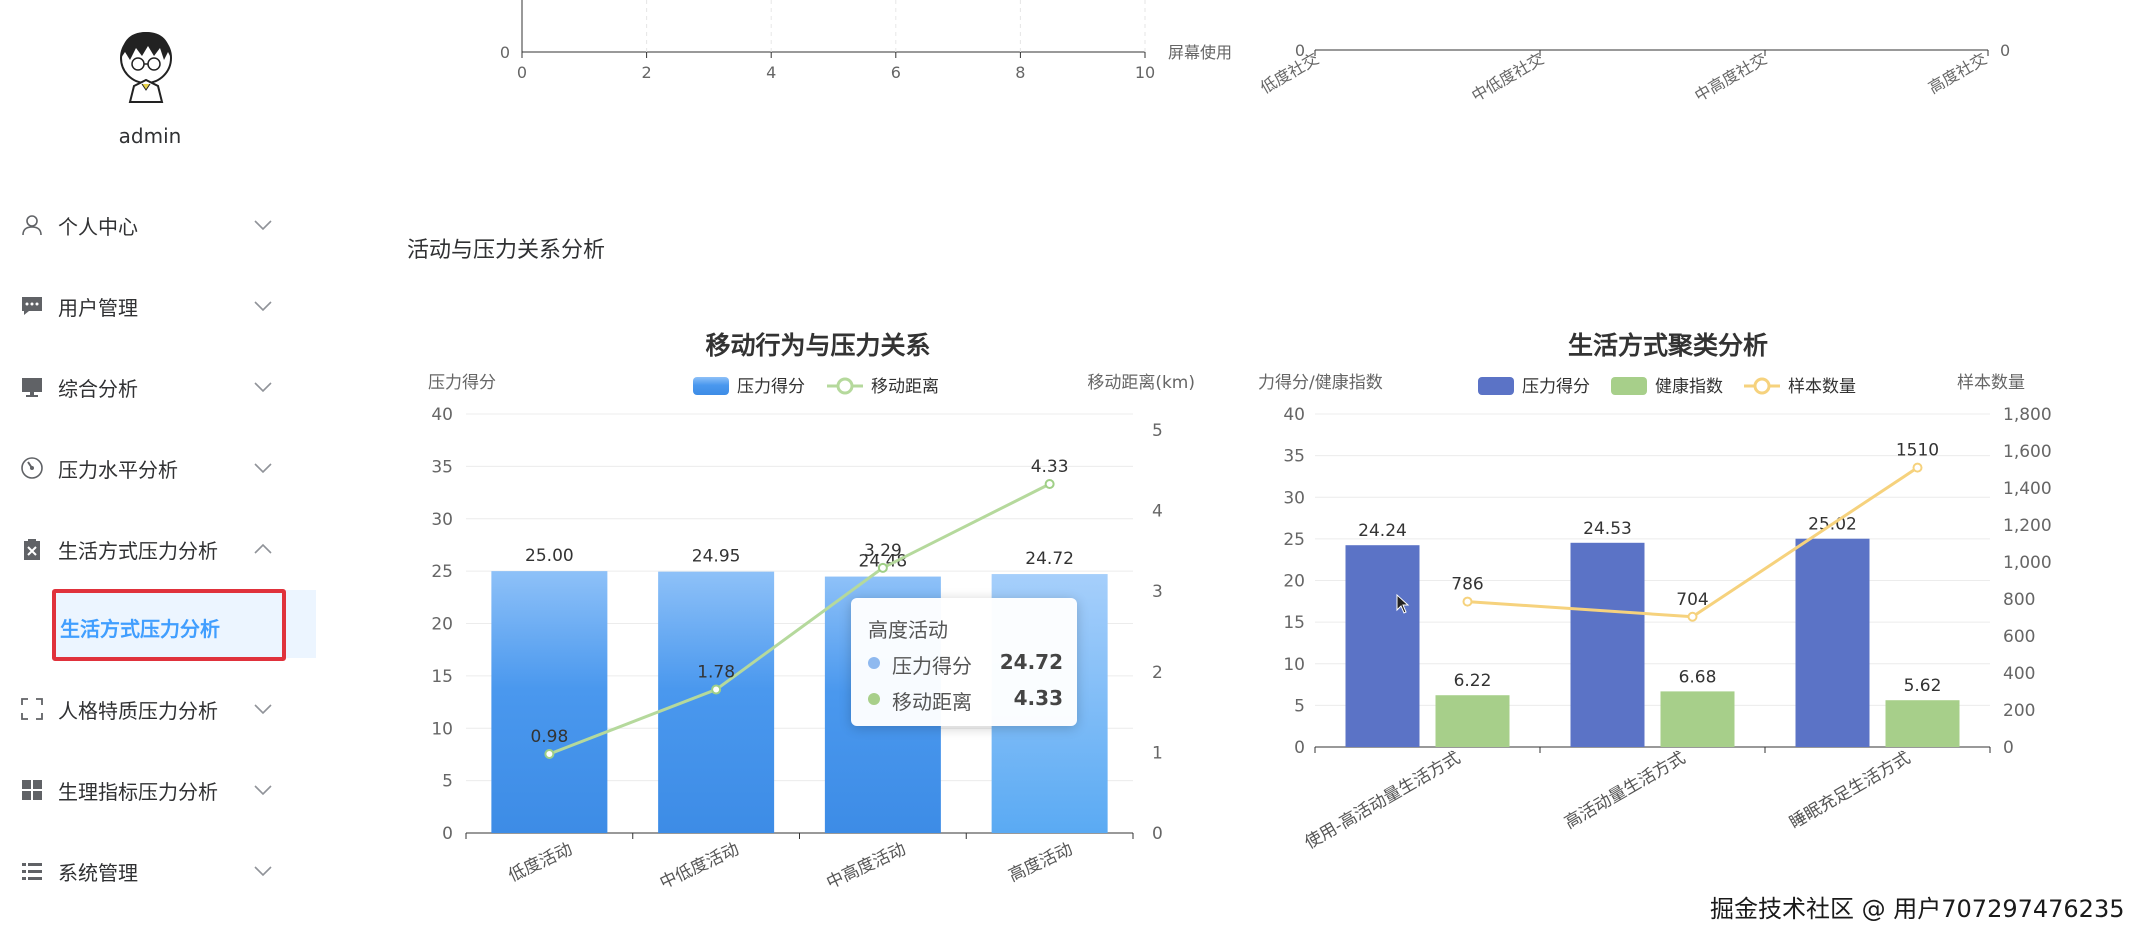  What do you see at coordinates (1157, 512) in the screenshot?
I see `y-tick-label: 4` at bounding box center [1157, 512].